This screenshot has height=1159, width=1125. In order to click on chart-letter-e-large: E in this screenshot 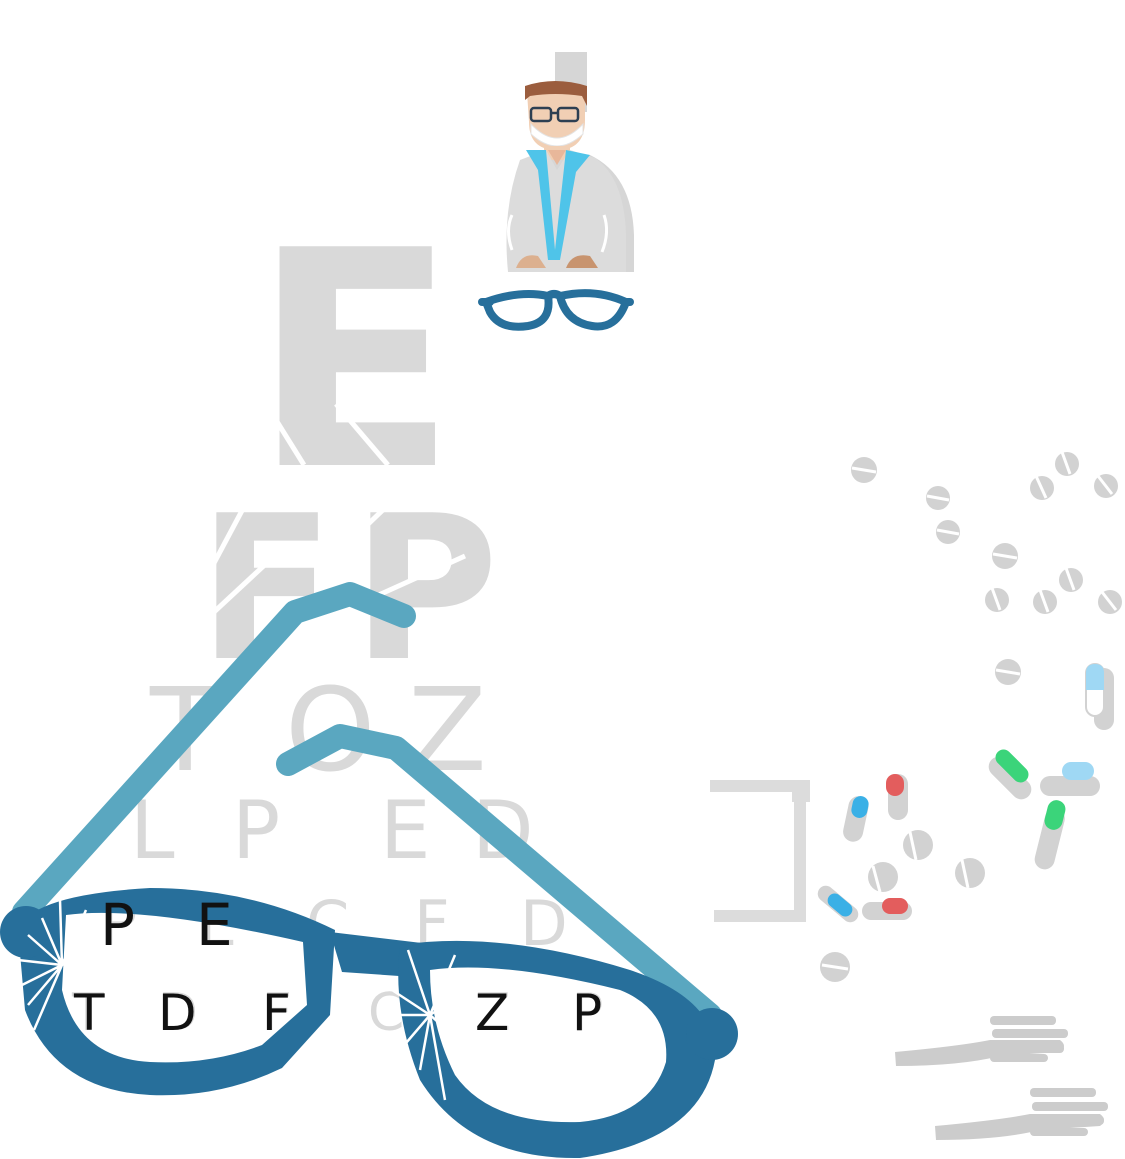, I will do `click(354, 361)`.